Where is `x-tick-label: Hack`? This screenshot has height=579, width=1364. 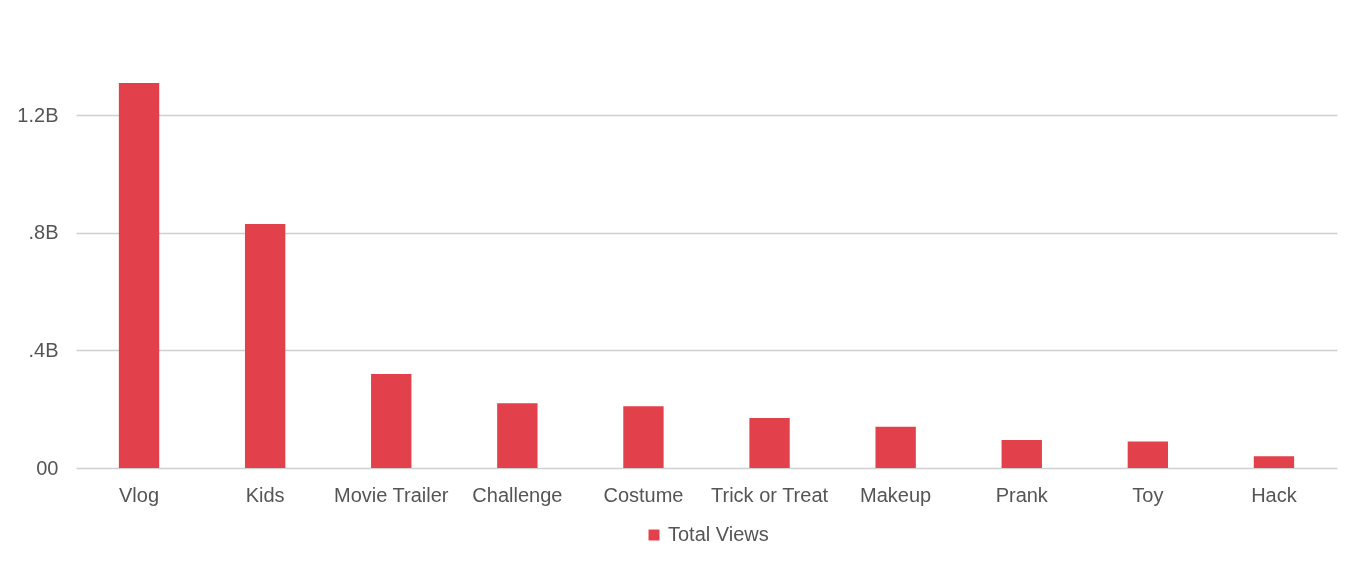 x-tick-label: Hack is located at coordinates (1274, 494).